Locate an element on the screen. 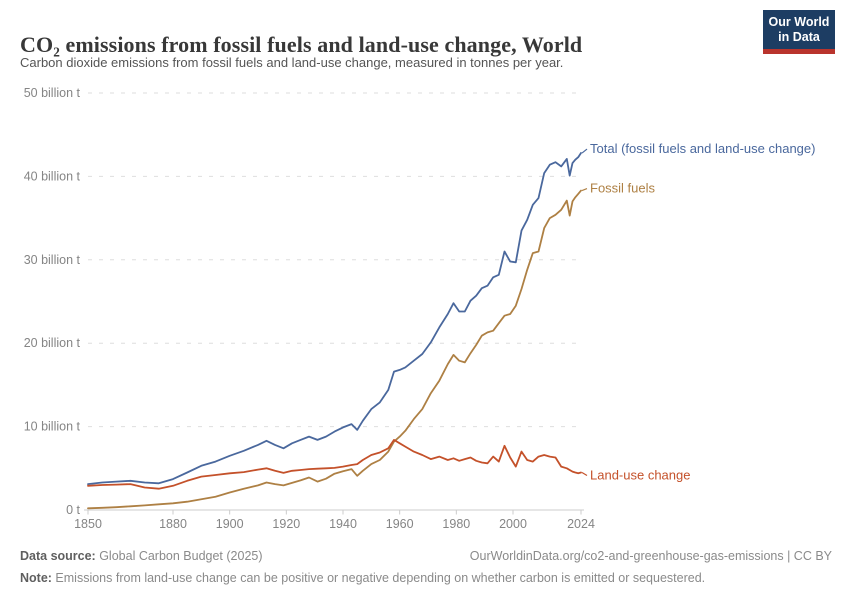  x-tick-label: 1940 is located at coordinates (343, 524).